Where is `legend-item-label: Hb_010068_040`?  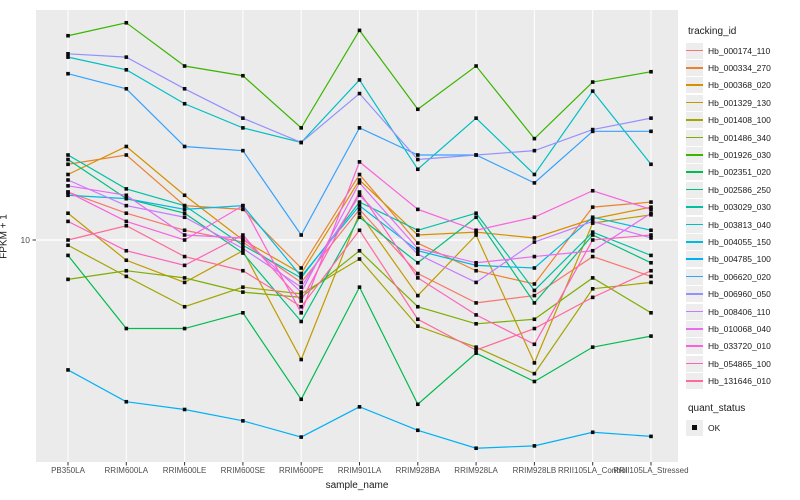
legend-item-label: Hb_010068_040 is located at coordinates (739, 328).